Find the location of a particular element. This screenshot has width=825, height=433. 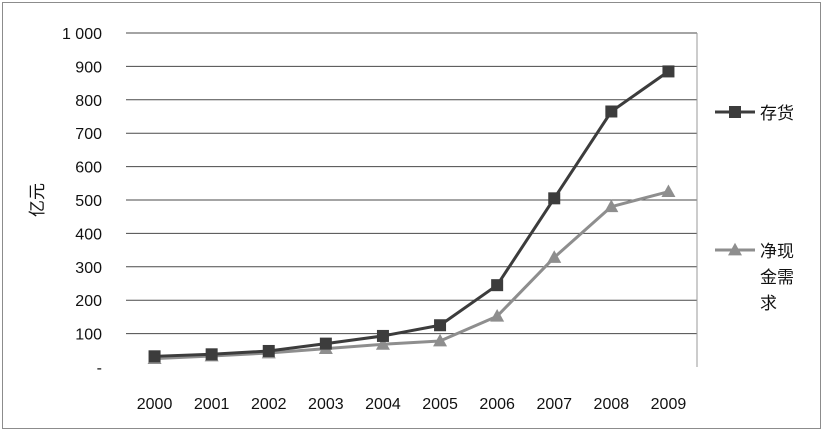

y-tick-label: - is located at coordinates (99, 368).